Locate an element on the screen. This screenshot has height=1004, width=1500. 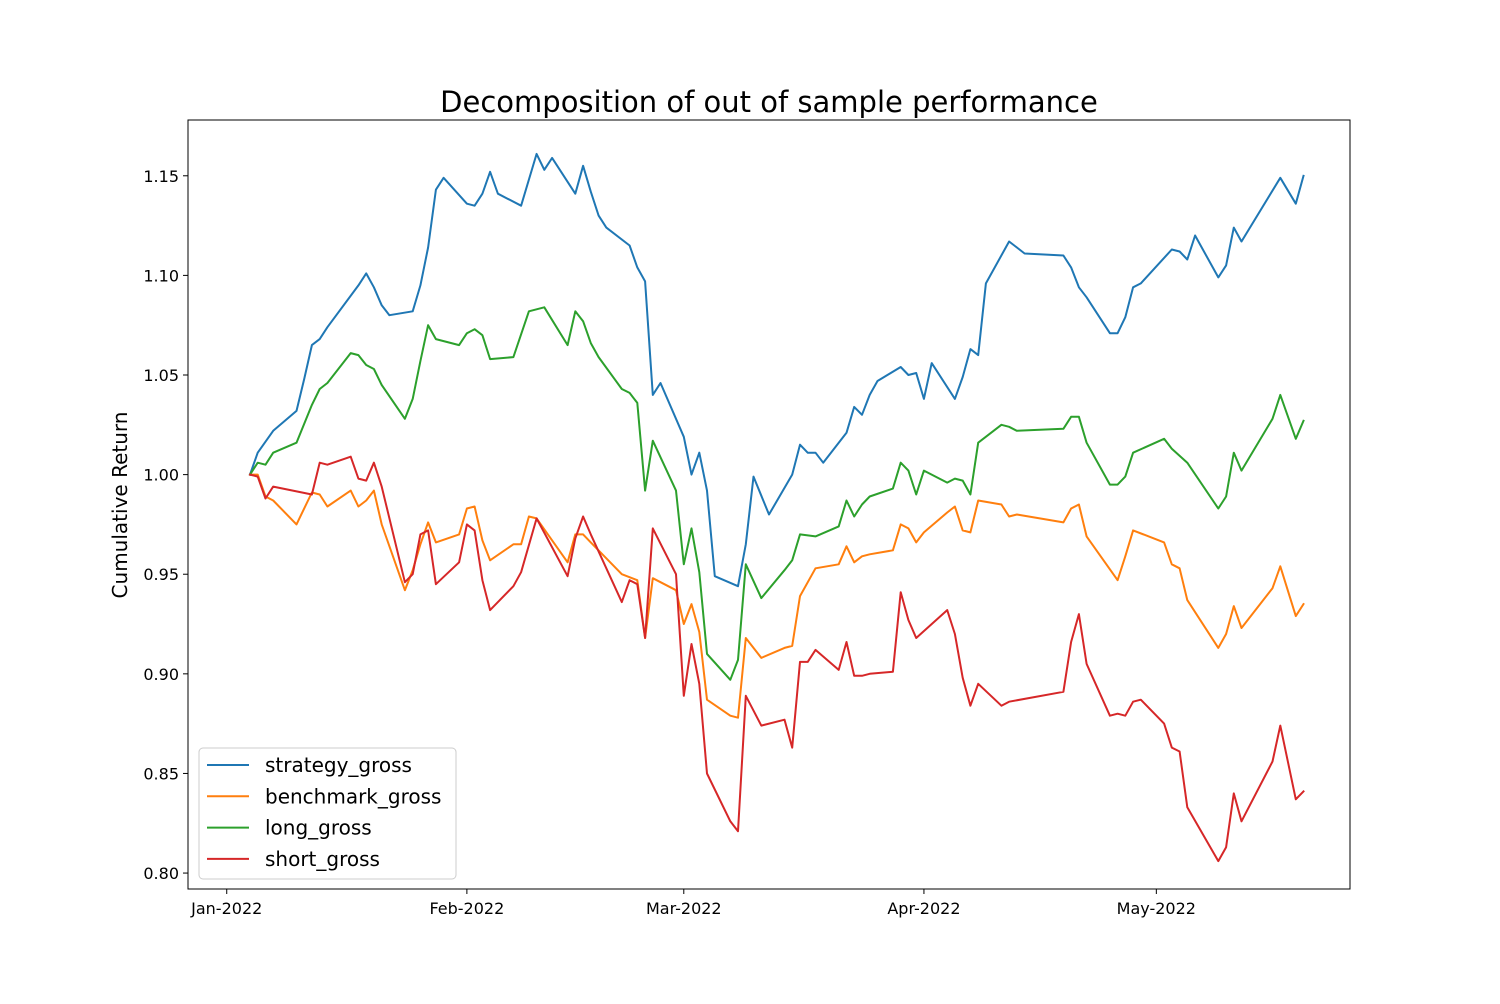
legend-box is located at coordinates (327, 813).